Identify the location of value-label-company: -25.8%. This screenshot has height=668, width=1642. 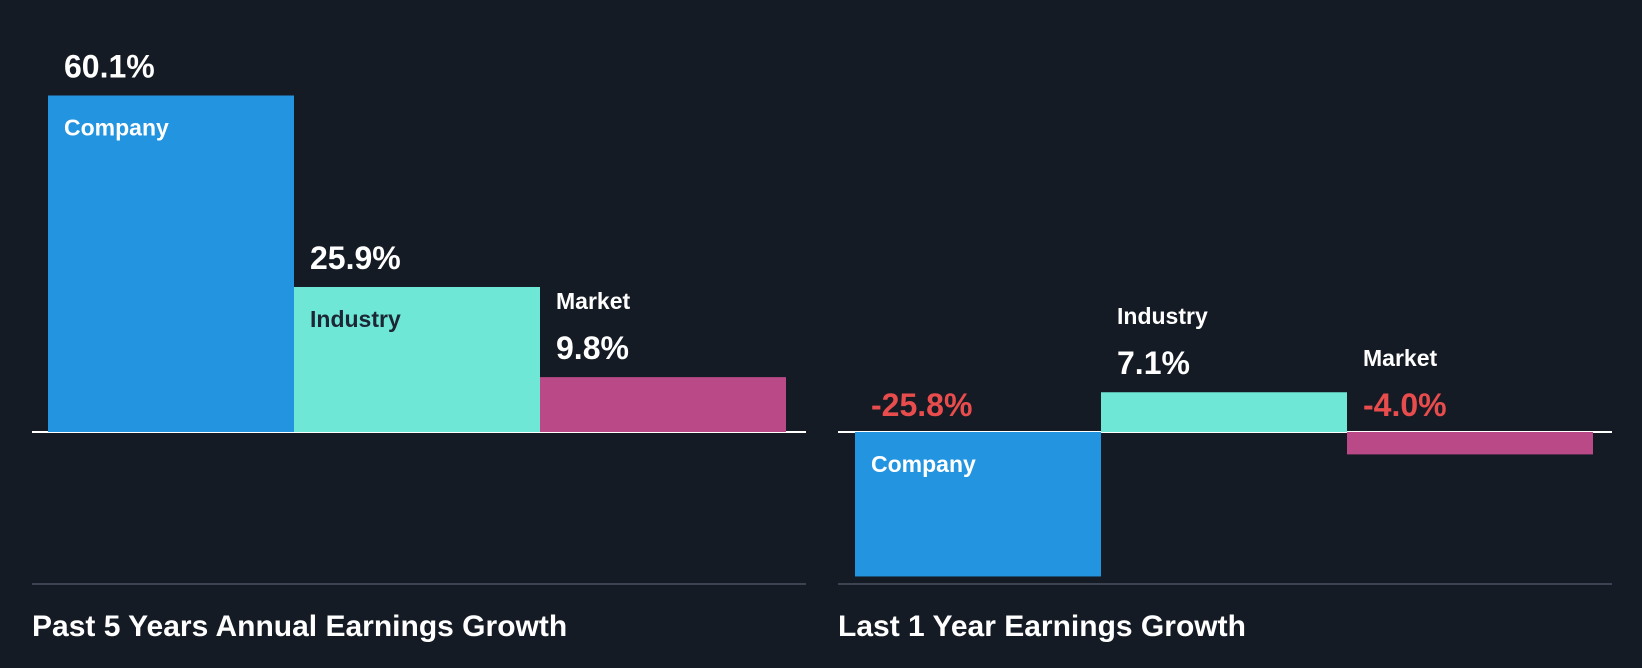
(921, 405).